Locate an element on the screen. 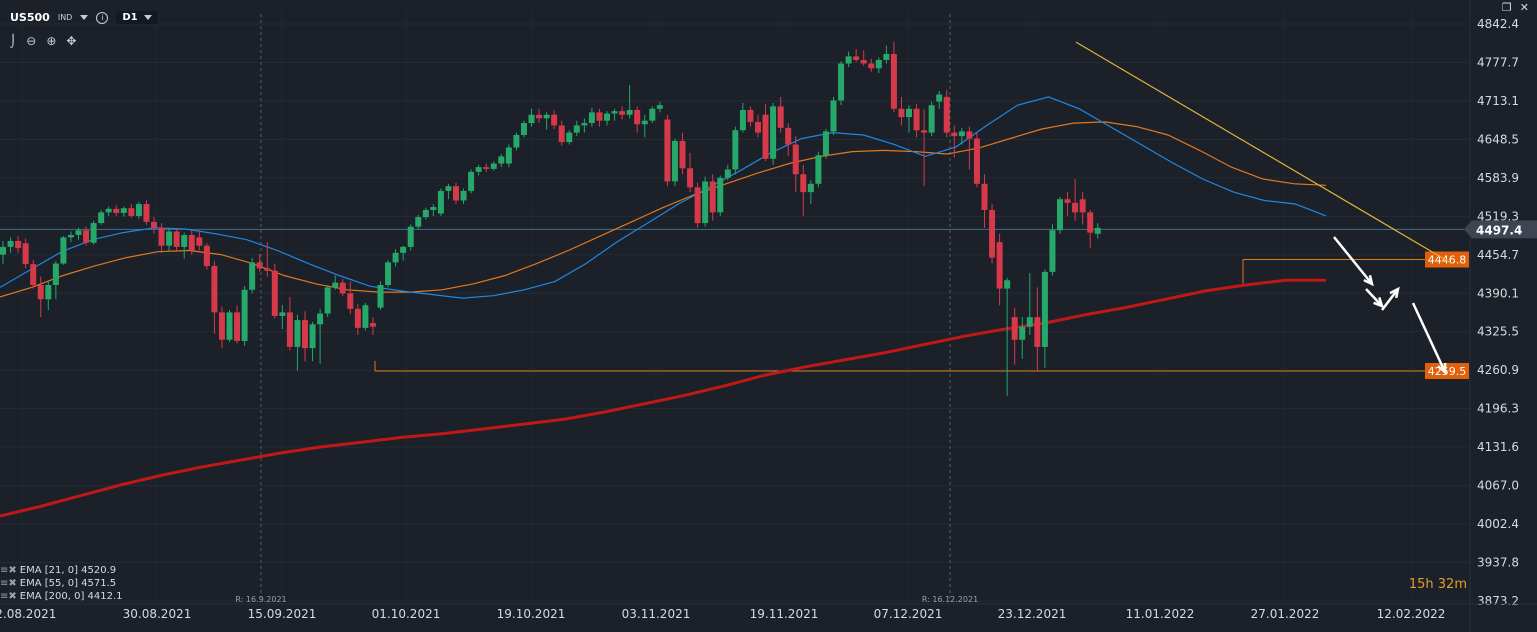 This screenshot has width=1537, height=632. y-tick-label: 4196.3 is located at coordinates (1498, 409).